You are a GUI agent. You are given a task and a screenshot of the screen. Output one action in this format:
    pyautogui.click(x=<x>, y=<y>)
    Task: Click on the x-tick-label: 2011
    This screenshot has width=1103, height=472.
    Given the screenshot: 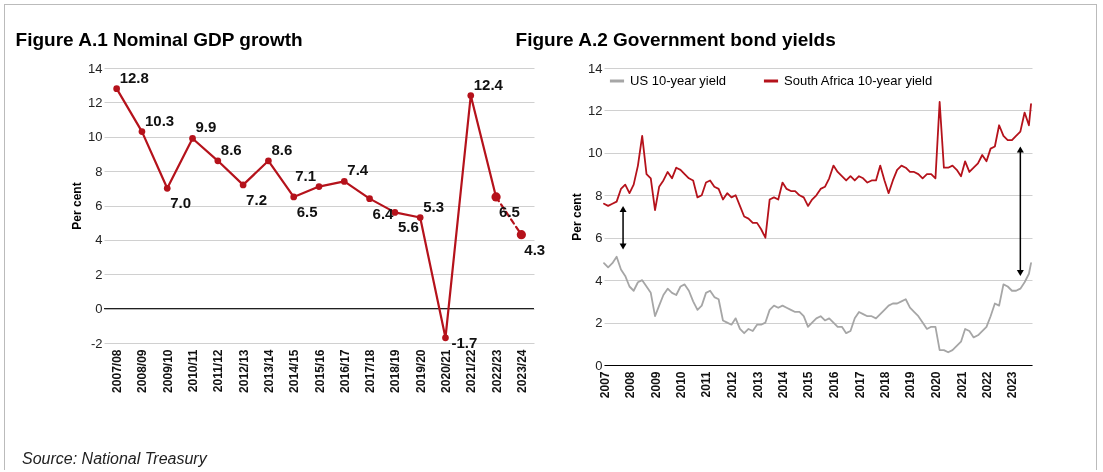 What is the action you would take?
    pyautogui.click(x=706, y=384)
    